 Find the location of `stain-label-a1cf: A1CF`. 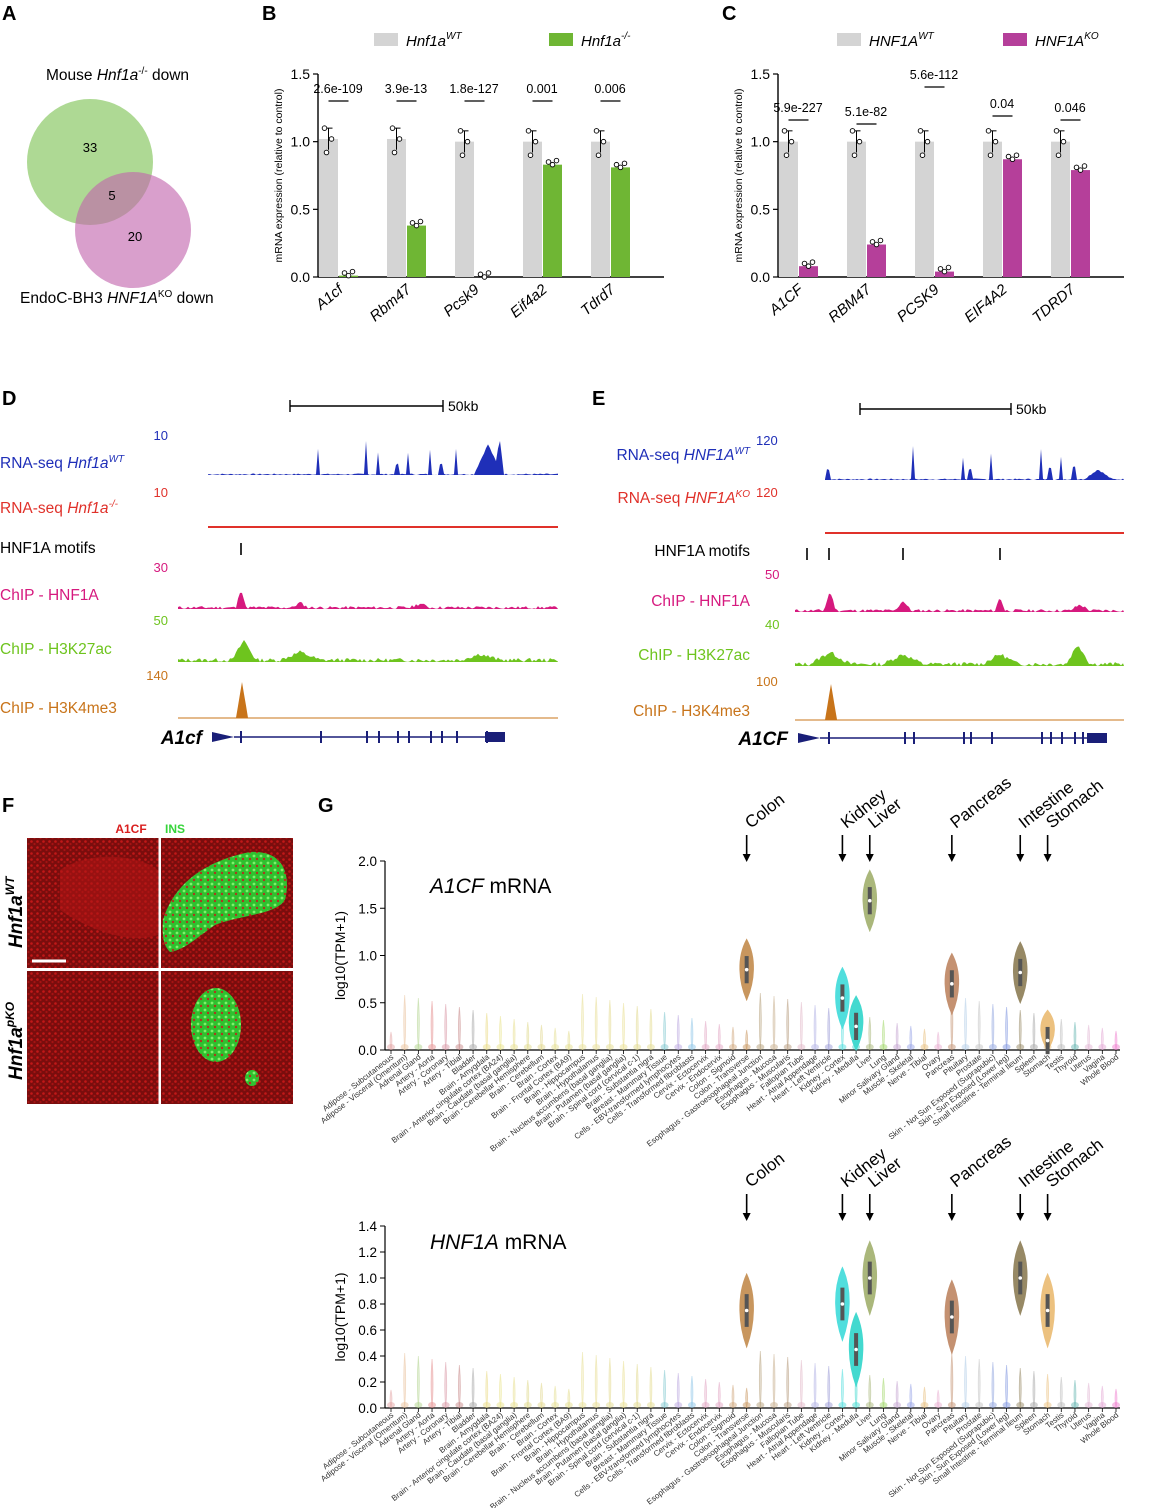

stain-label-a1cf: A1CF is located at coordinates (130, 829).